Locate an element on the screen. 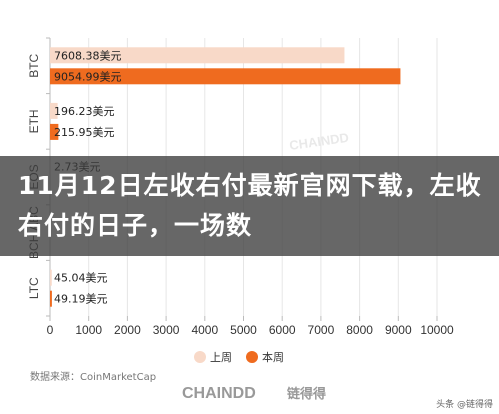 Image resolution: width=499 pixels, height=414 pixels. x-tick-label: 6000 is located at coordinates (282, 330).